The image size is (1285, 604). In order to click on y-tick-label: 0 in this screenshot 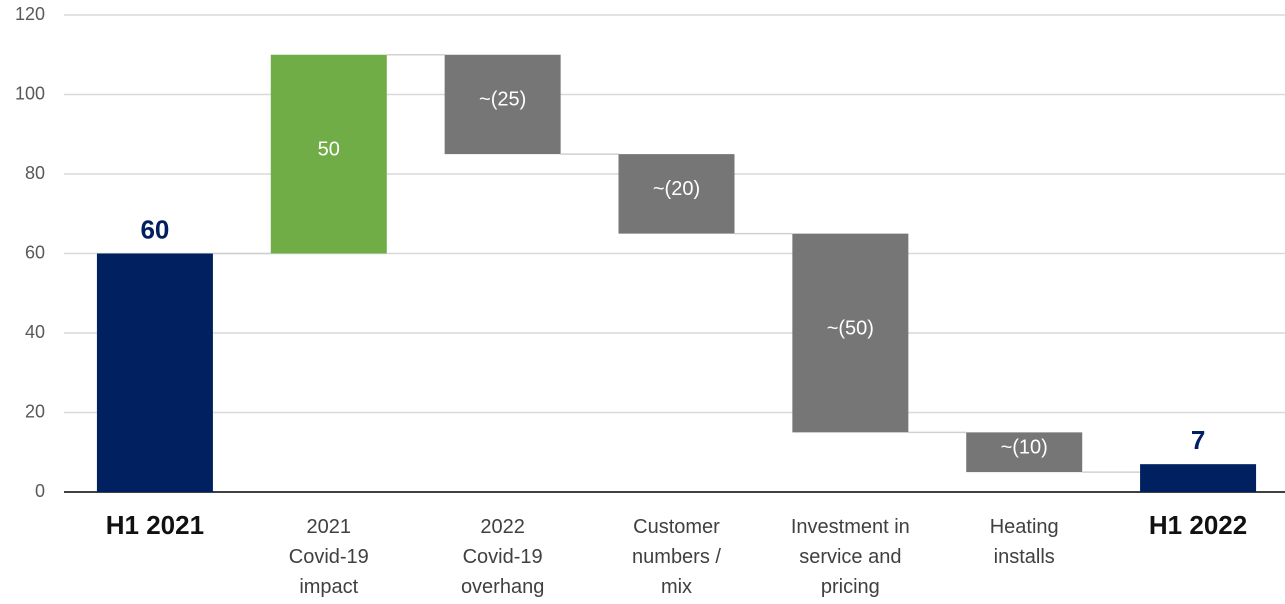, I will do `click(40, 491)`.